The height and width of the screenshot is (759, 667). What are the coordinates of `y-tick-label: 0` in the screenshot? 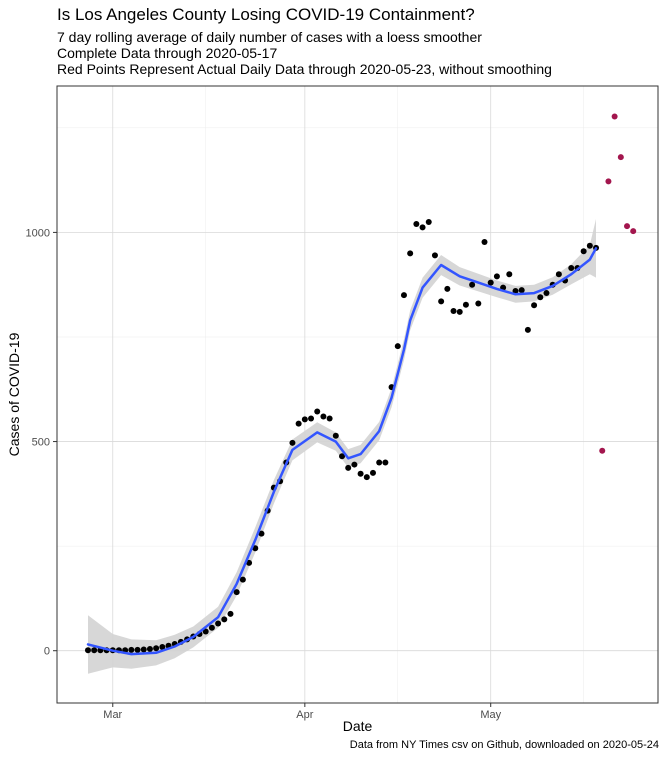 It's located at (47, 652).